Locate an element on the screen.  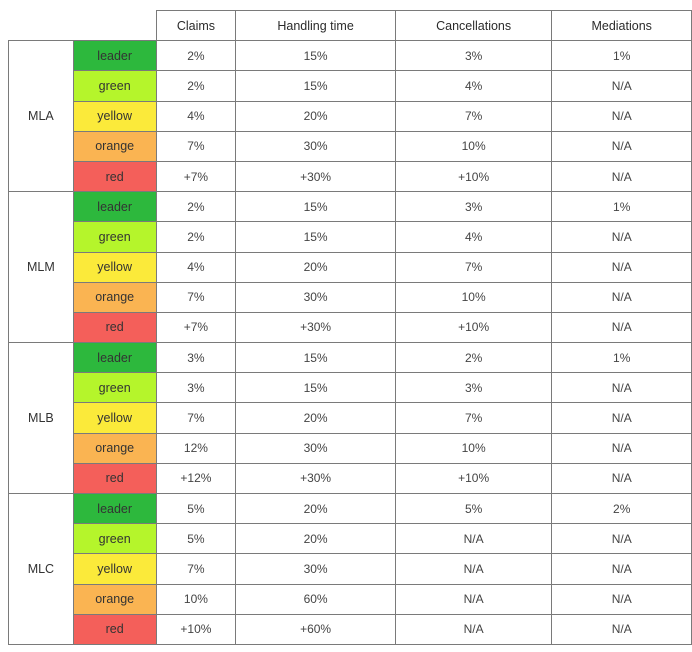
table-row: red +10% +60% N/A N/A is located at coordinates (350, 629).